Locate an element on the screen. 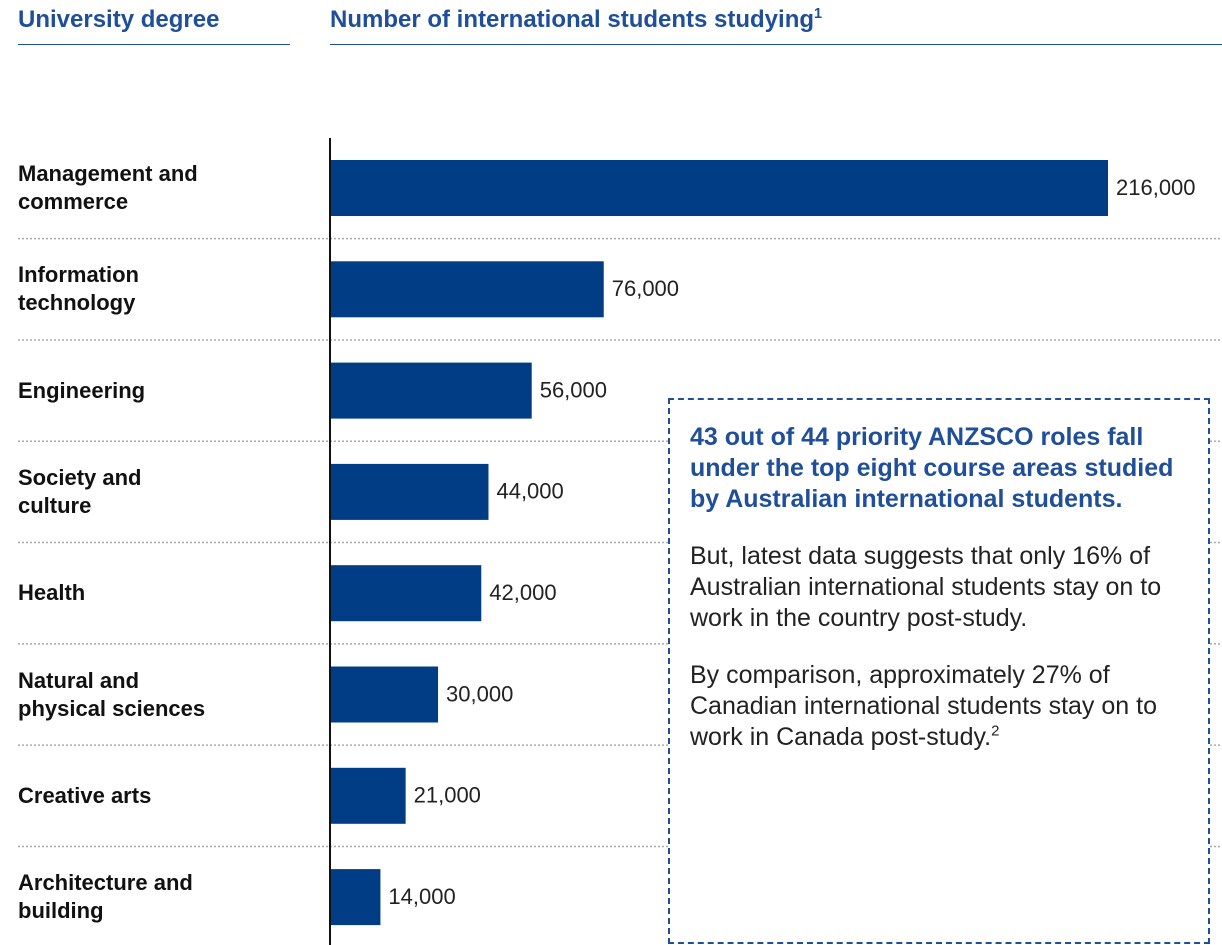 This screenshot has height=945, width=1222. category-label: Natural and physical sciences is located at coordinates (112, 694).